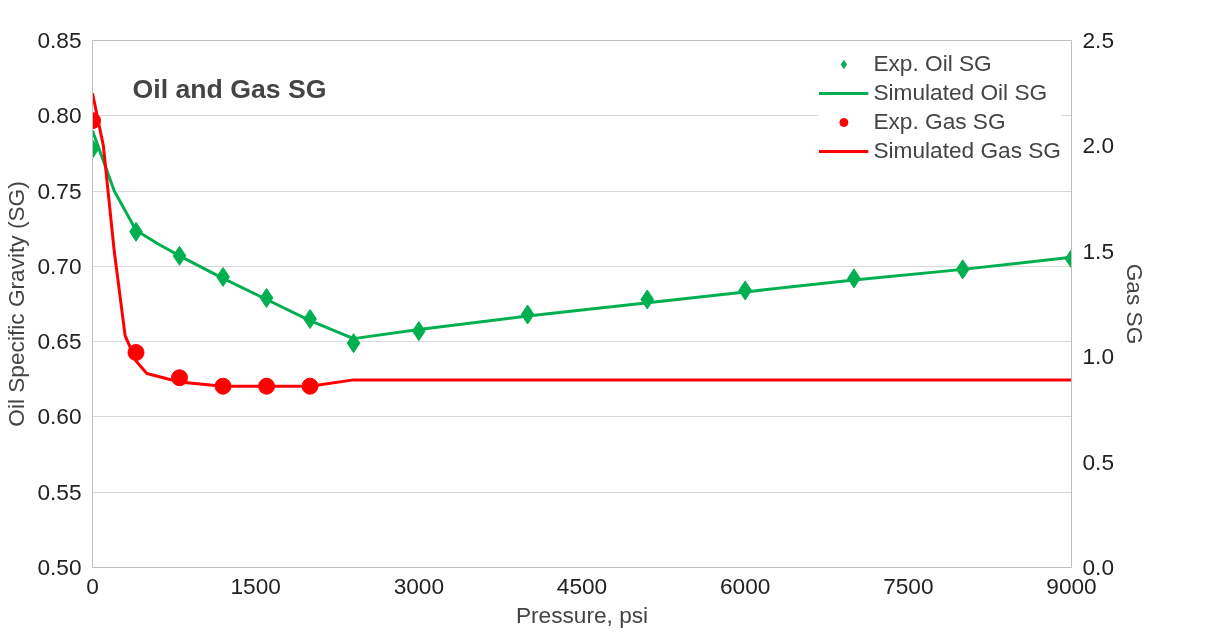 The image size is (1212, 640). I want to click on y-tick-label: 0.80, so click(59, 115).